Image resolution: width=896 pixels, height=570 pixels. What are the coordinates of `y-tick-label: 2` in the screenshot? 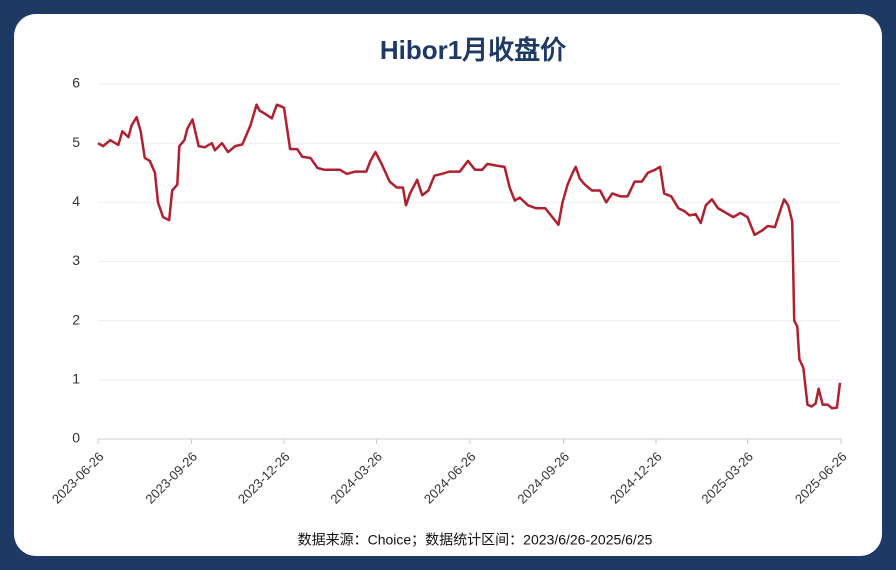 It's located at (76, 319).